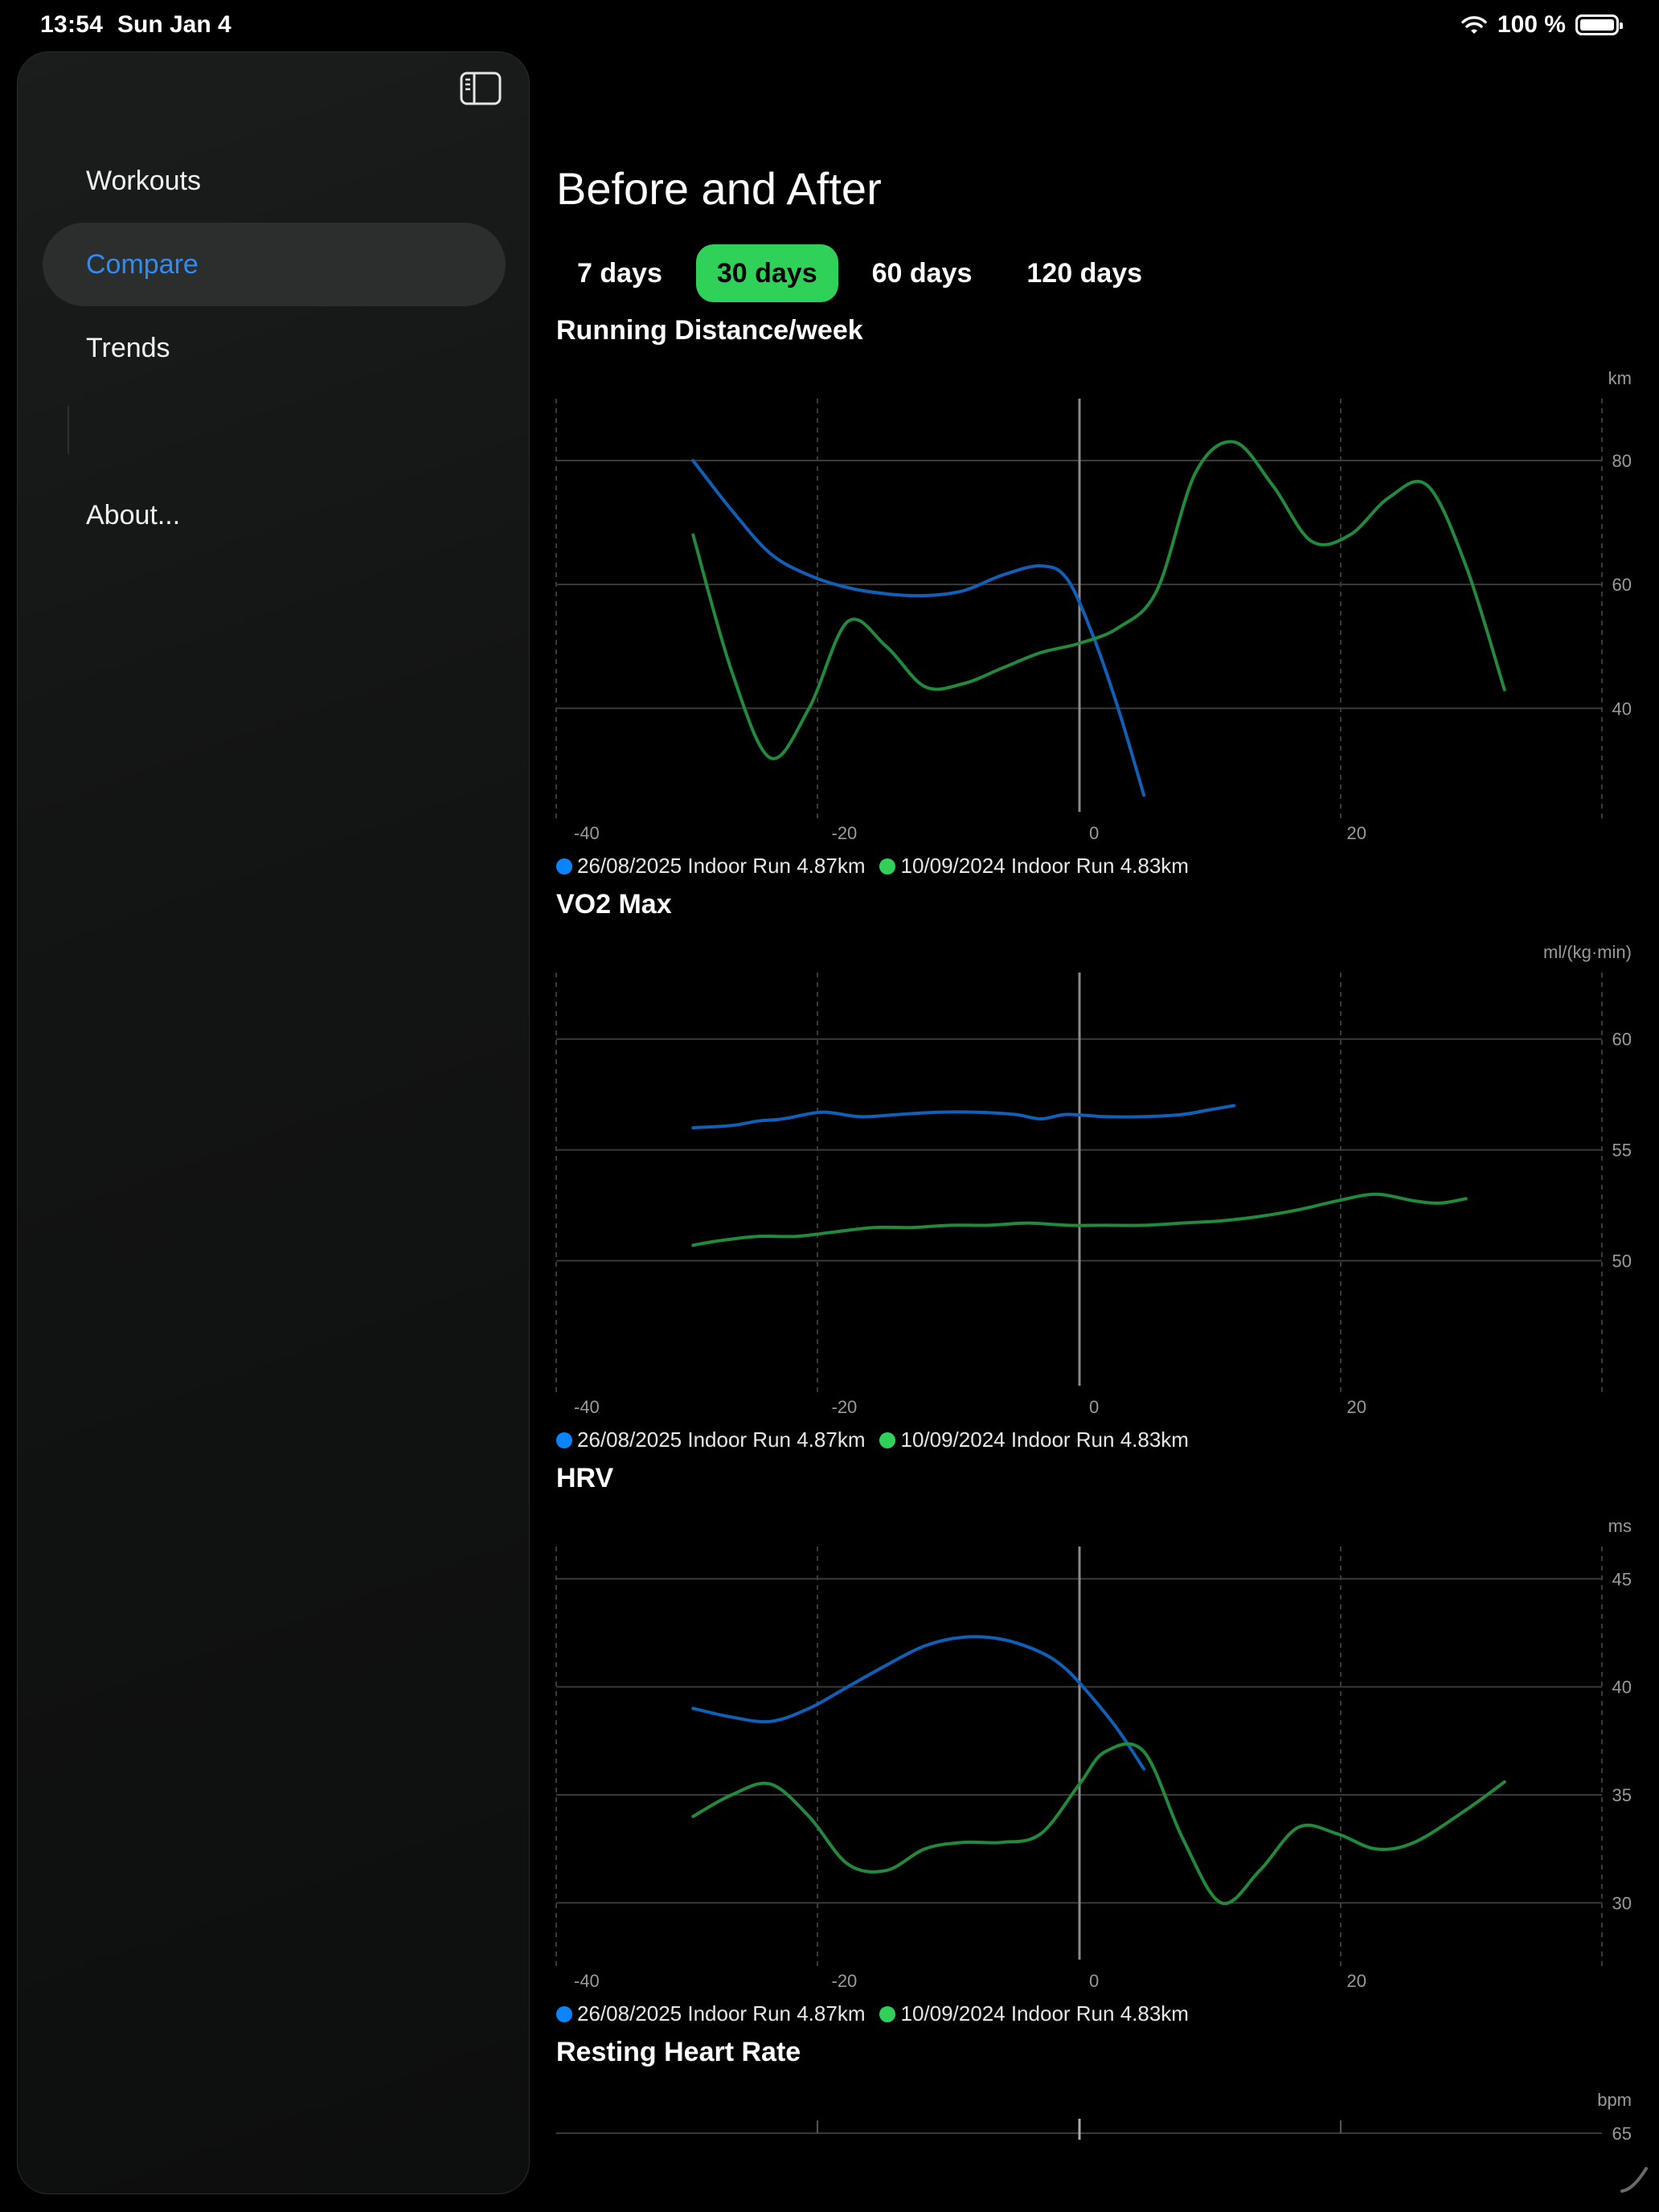 Image resolution: width=1659 pixels, height=2212 pixels. I want to click on axis-unit-label: km, so click(1620, 378).